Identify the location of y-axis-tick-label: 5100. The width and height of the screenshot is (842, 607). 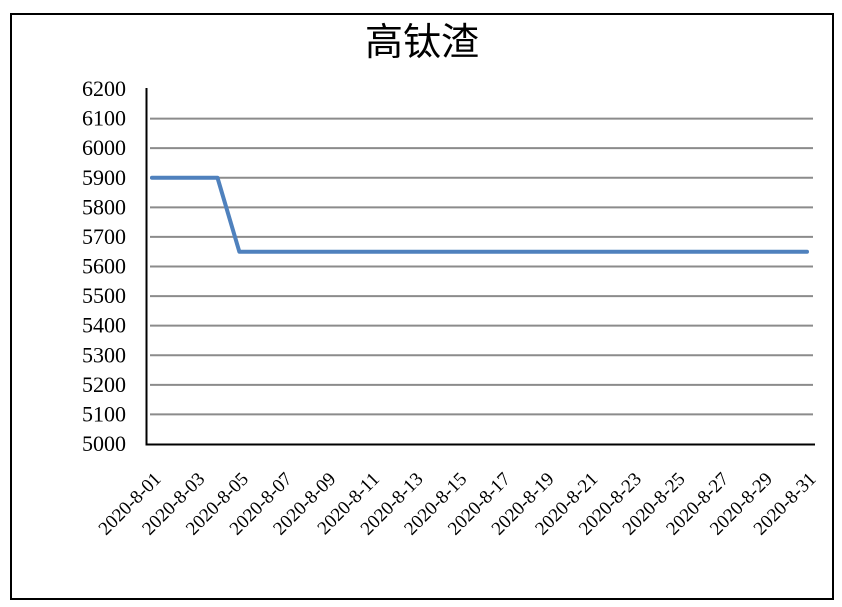
(104, 413).